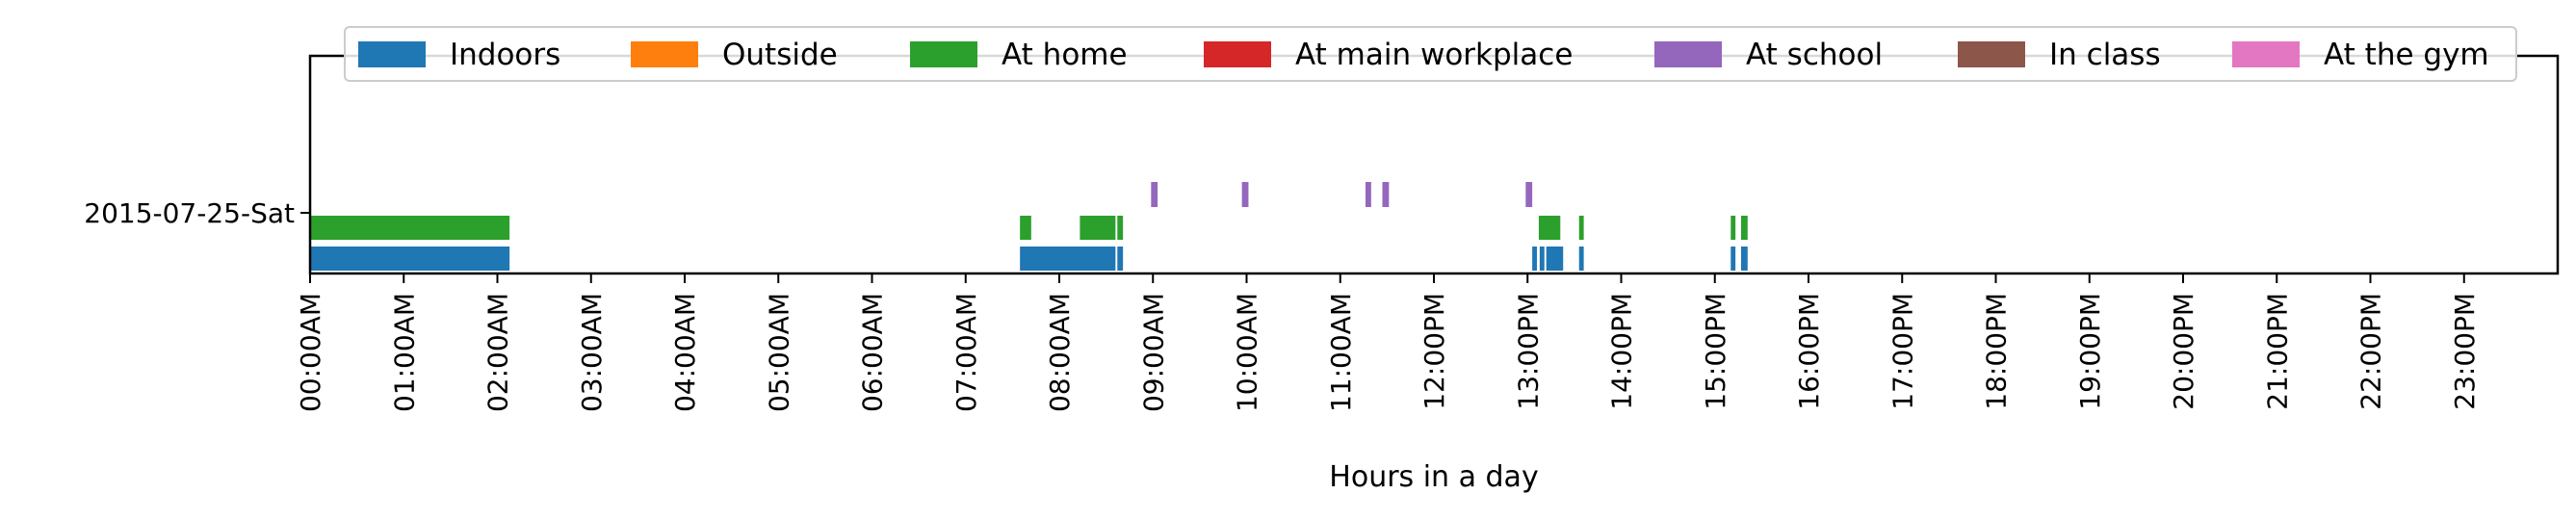 The height and width of the screenshot is (520, 2576). I want to click on x-tick-label: 23:00PM, so click(2465, 351).